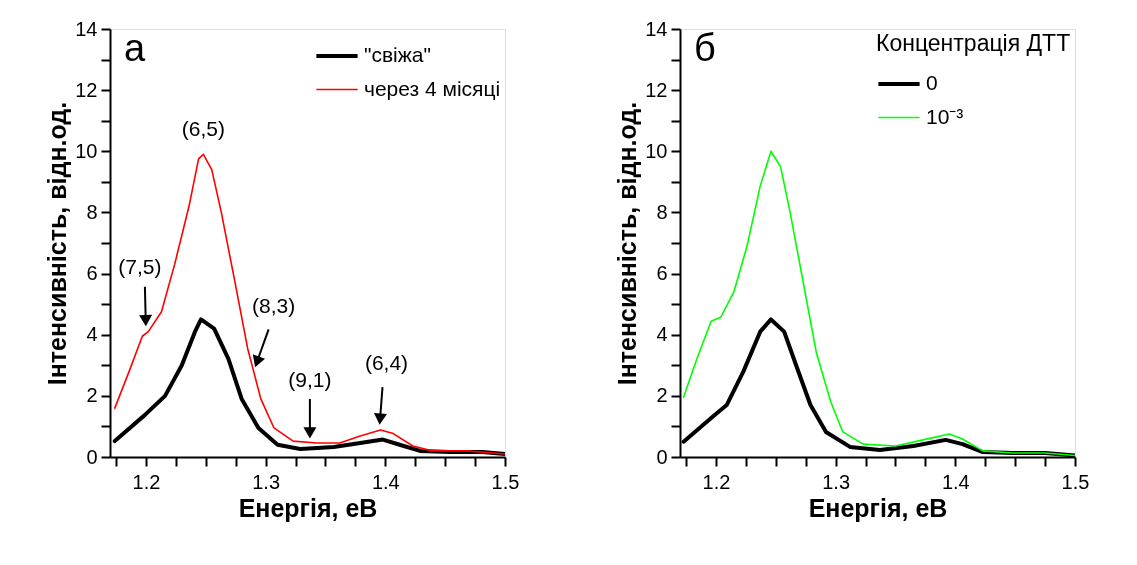 The image size is (1137, 565). Describe the element at coordinates (705, 48) in the screenshot. I see `annotation: б` at that location.